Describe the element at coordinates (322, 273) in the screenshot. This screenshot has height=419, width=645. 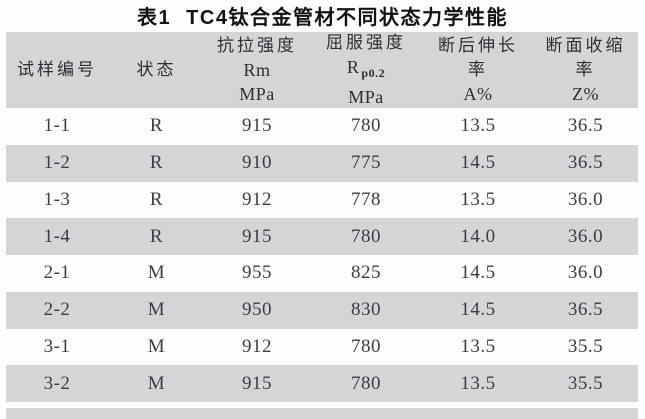
I see `table-row: 2-1 M 955 825 14.5 36.0` at that location.